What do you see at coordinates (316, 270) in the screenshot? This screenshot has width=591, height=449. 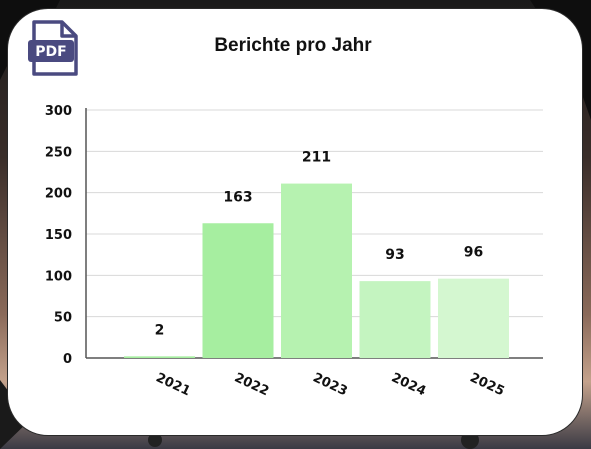 I see `bar-2023` at bounding box center [316, 270].